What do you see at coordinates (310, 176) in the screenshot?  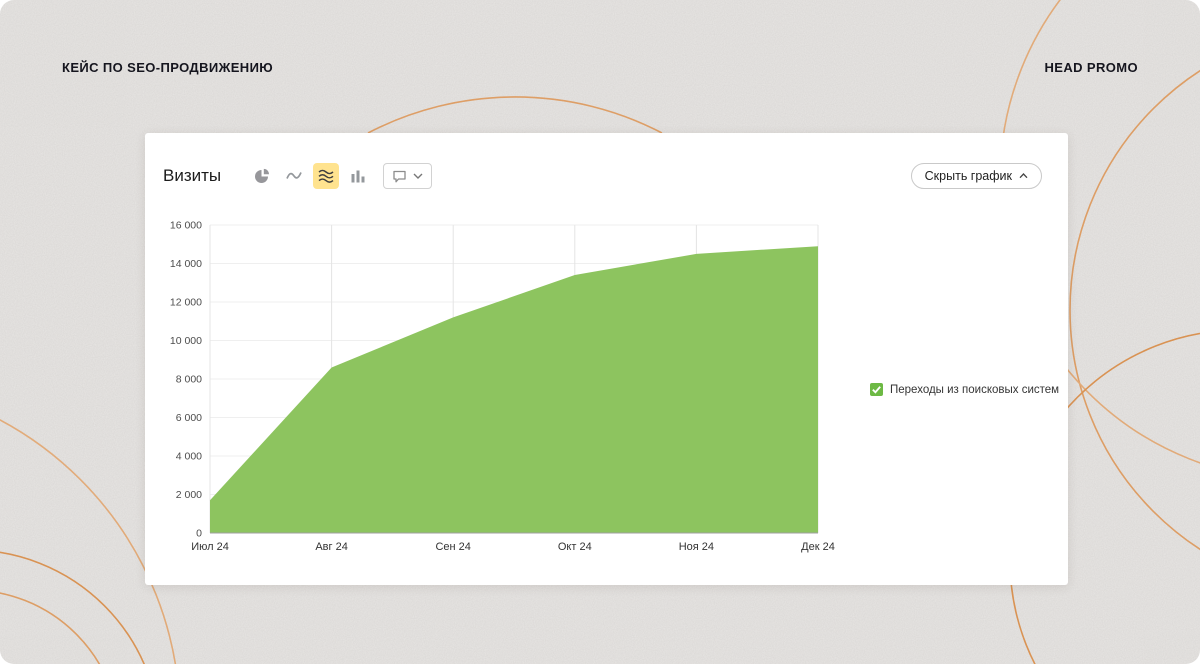 I see `chart-type-toolbar` at bounding box center [310, 176].